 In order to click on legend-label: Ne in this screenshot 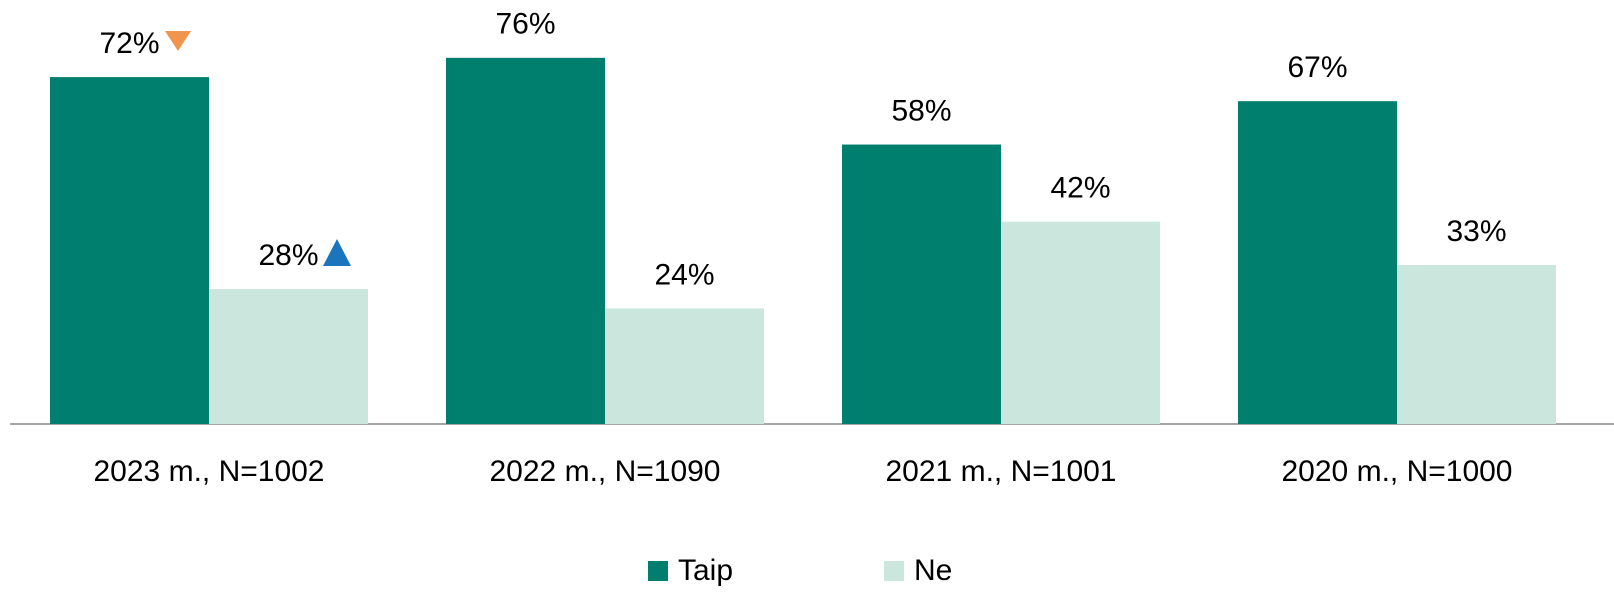, I will do `click(933, 570)`.